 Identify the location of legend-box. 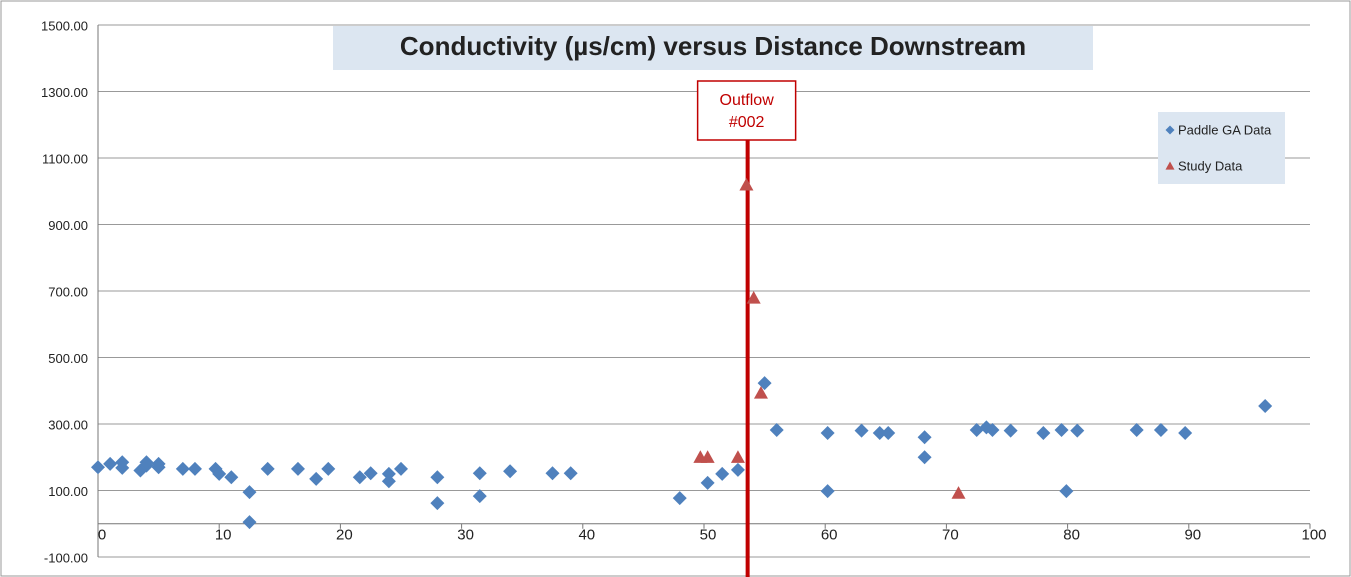
(1221, 148).